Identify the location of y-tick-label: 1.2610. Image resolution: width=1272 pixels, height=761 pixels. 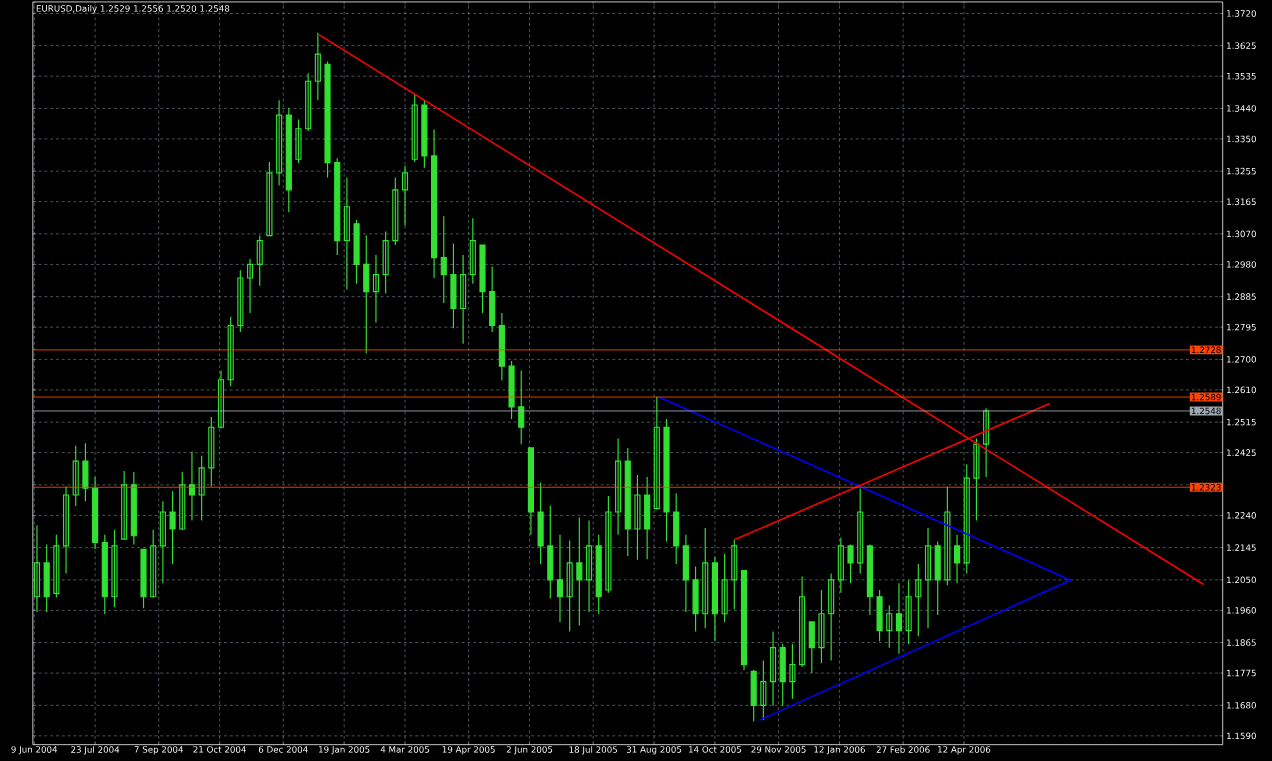
(1241, 390).